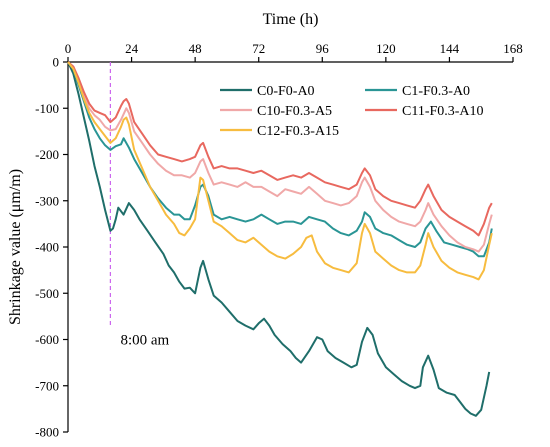 This screenshot has width=550, height=447. What do you see at coordinates (47, 108) in the screenshot?
I see `y-tick-label: -100` at bounding box center [47, 108].